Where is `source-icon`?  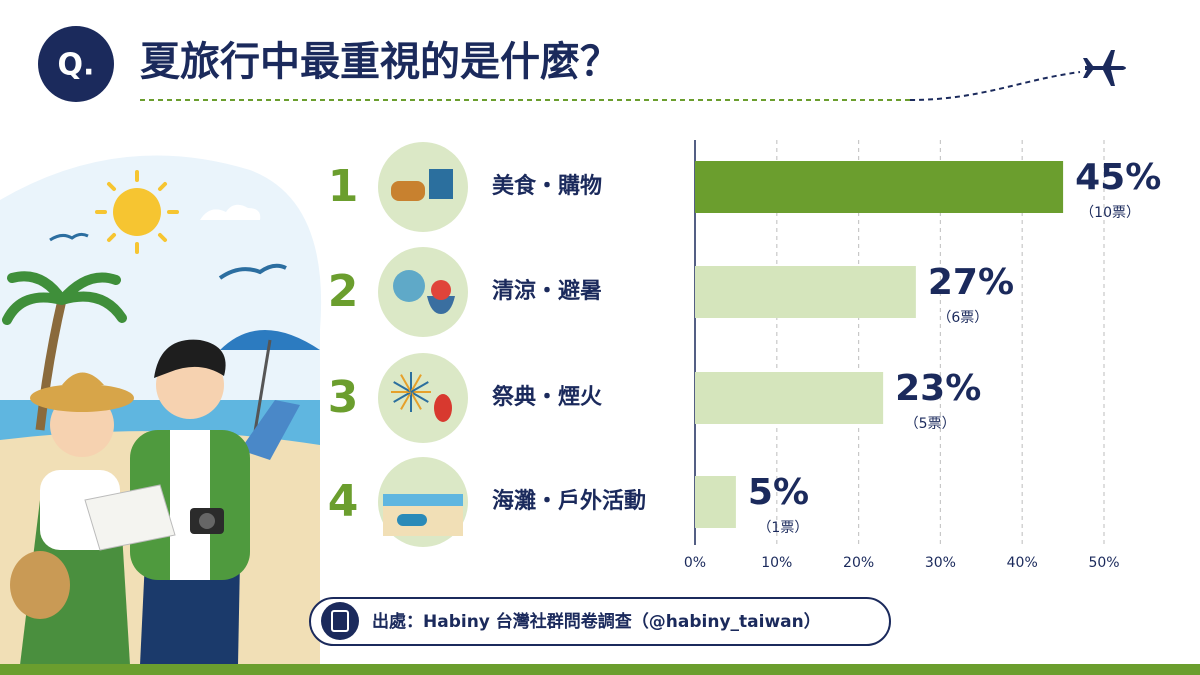
source-icon is located at coordinates (340, 621).